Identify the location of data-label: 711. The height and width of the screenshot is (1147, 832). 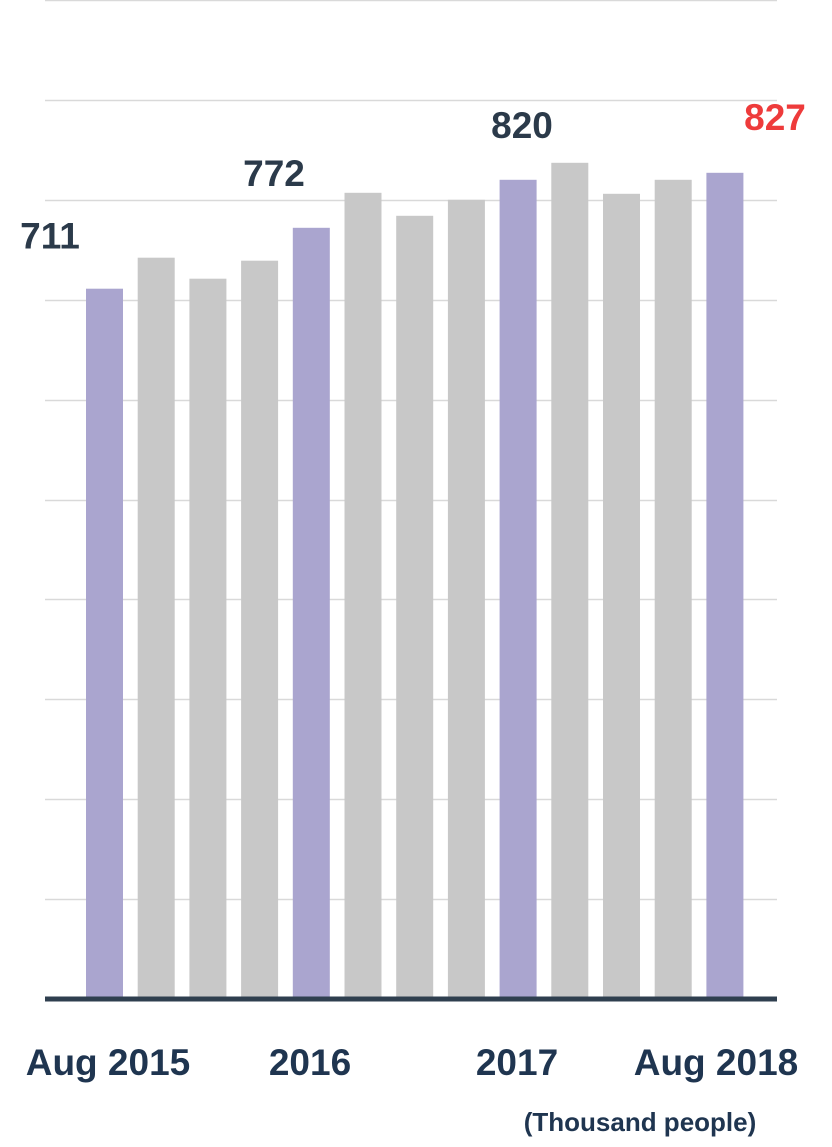
(50, 236).